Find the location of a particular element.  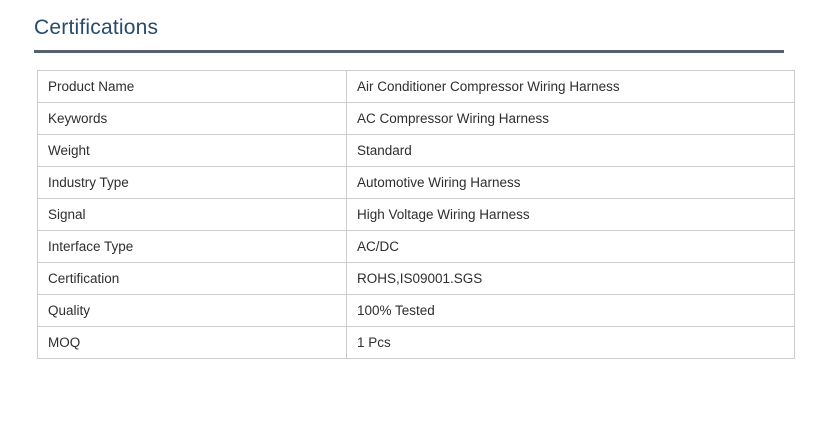

table-row: MOQ 1 Pcs is located at coordinates (416, 342).